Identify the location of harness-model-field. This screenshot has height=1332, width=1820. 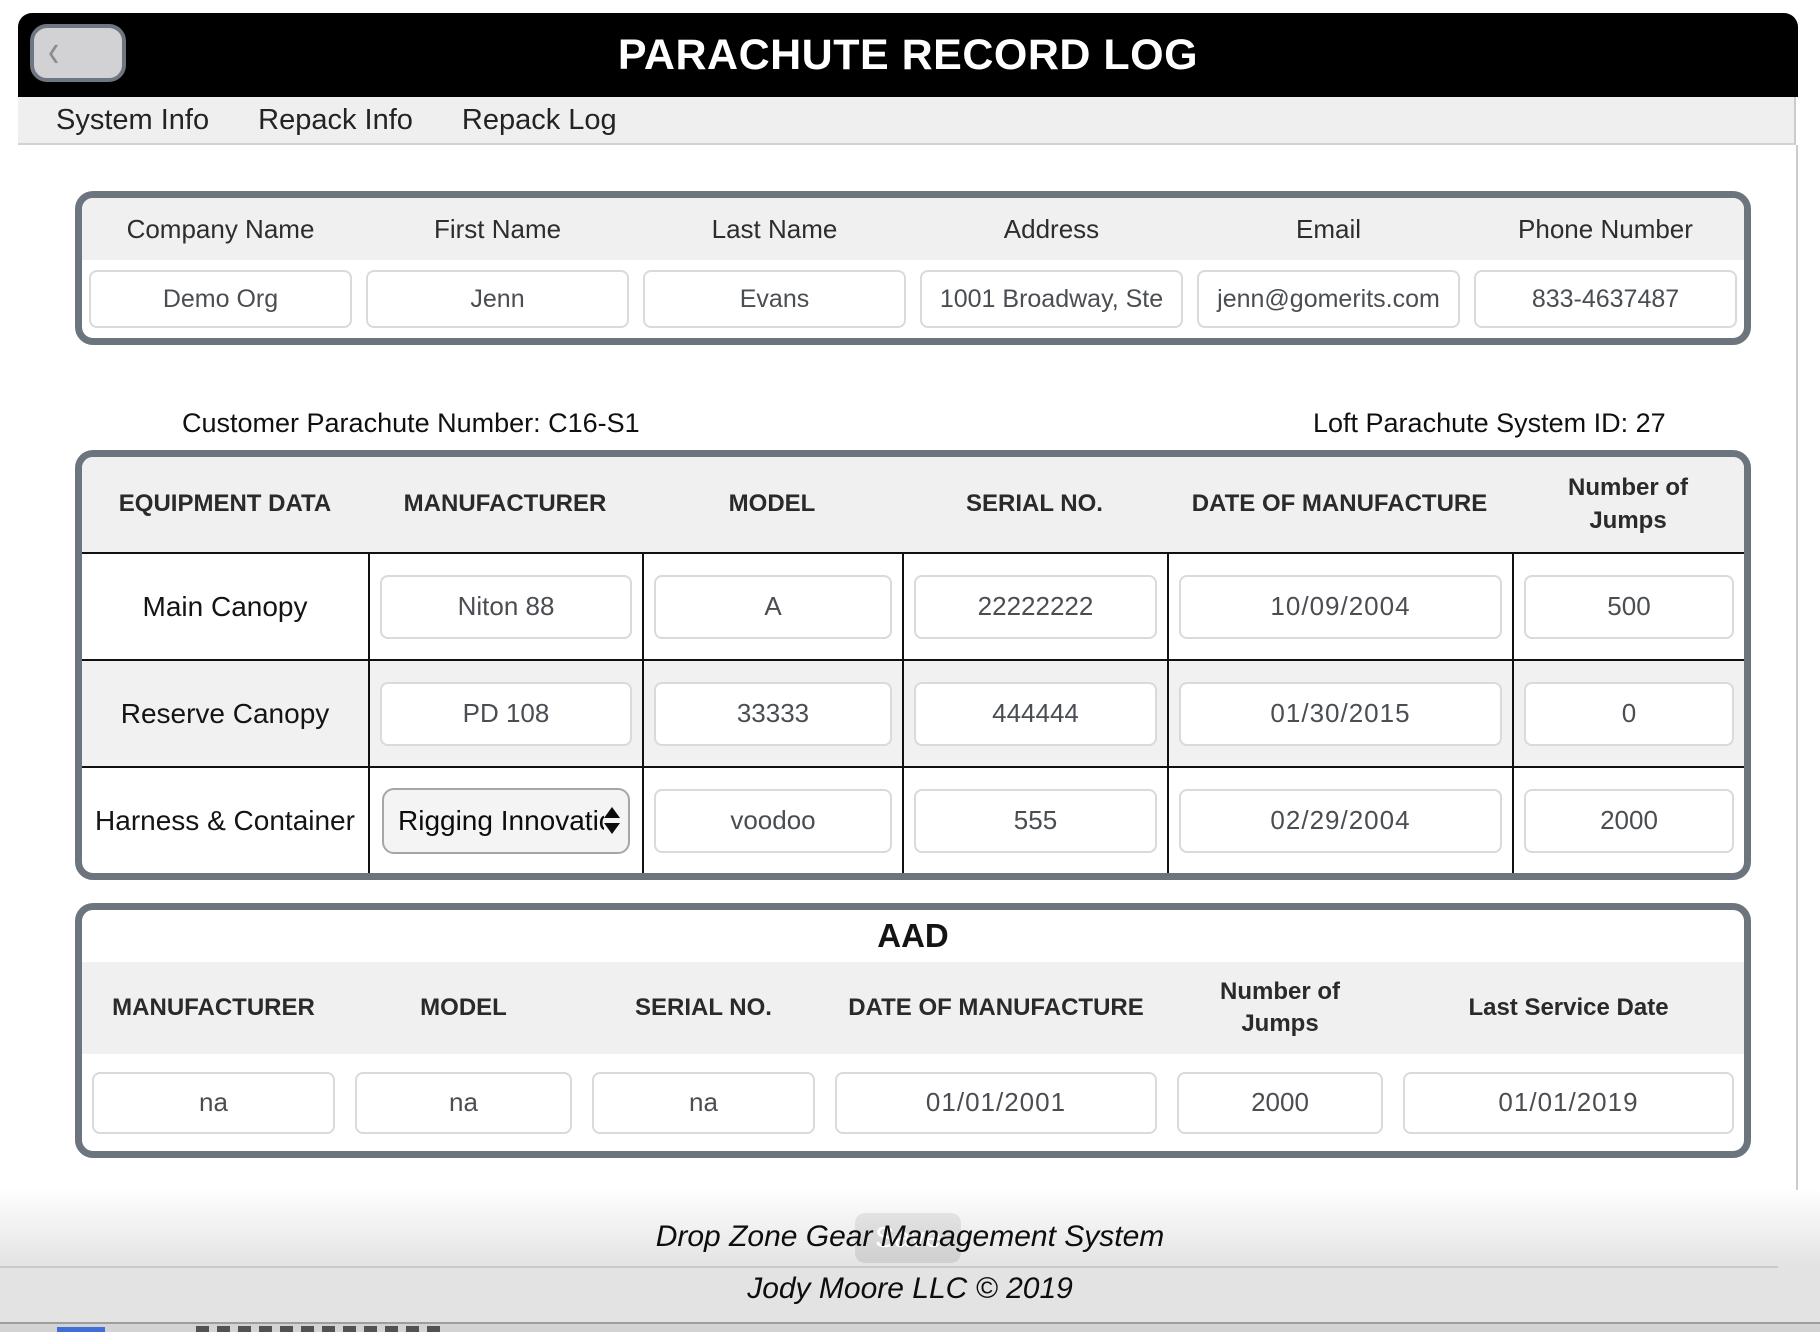
(773, 820).